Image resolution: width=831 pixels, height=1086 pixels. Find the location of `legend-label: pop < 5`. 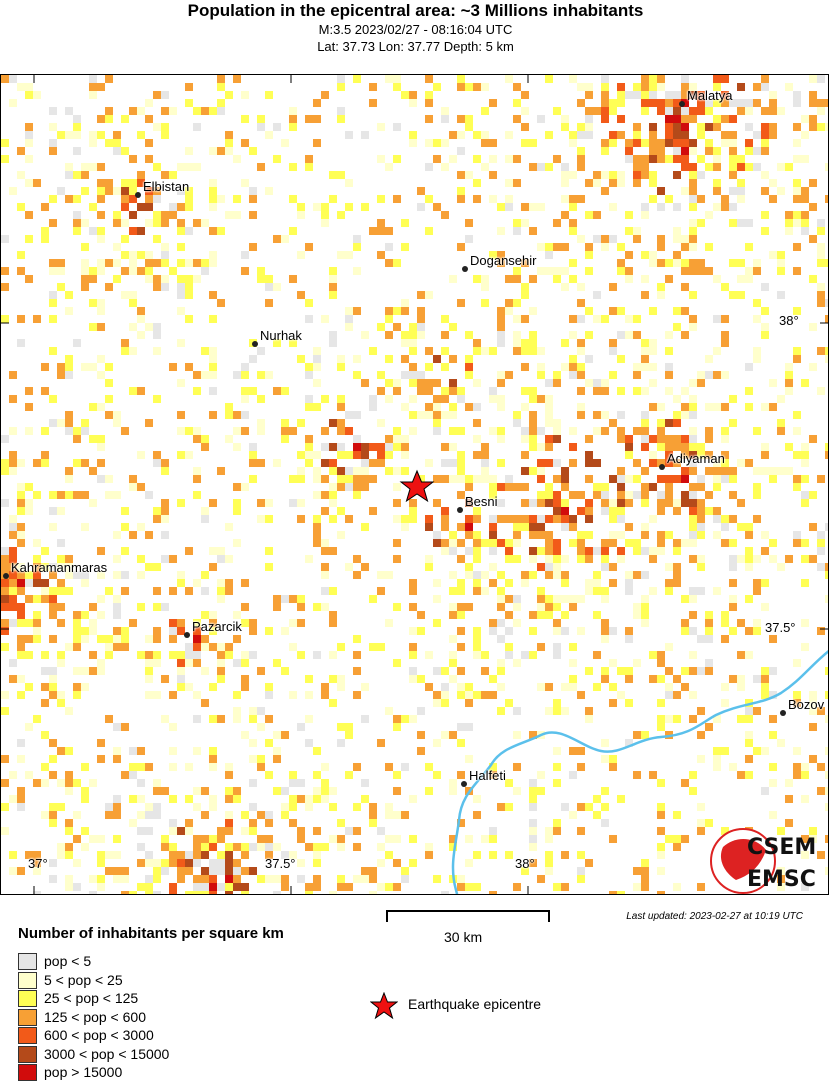

legend-label: pop < 5 is located at coordinates (68, 961).